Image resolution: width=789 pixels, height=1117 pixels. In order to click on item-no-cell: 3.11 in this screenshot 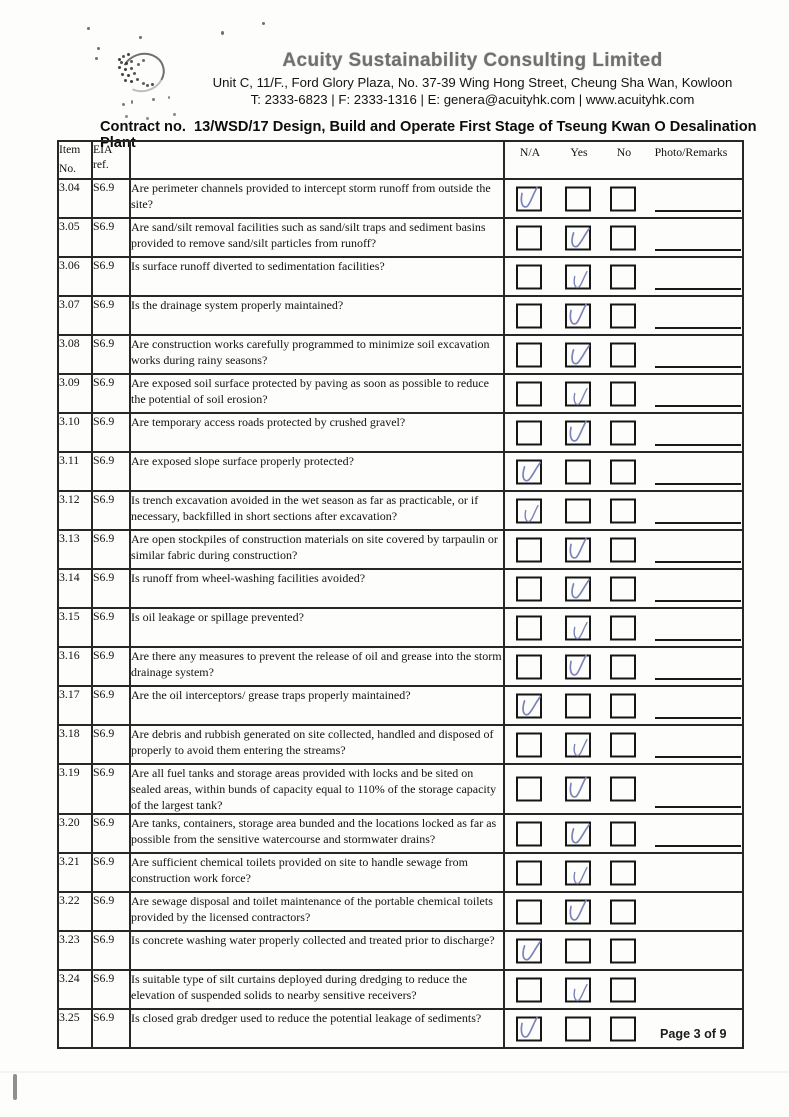, I will do `click(75, 471)`.